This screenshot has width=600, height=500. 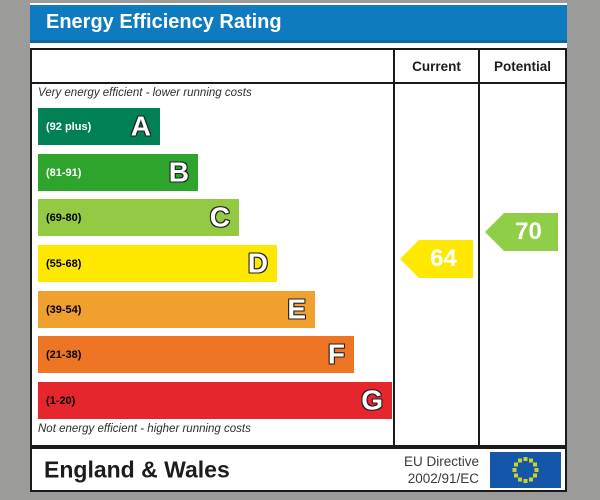 I want to click on current-column-label: Current, so click(x=436, y=66).